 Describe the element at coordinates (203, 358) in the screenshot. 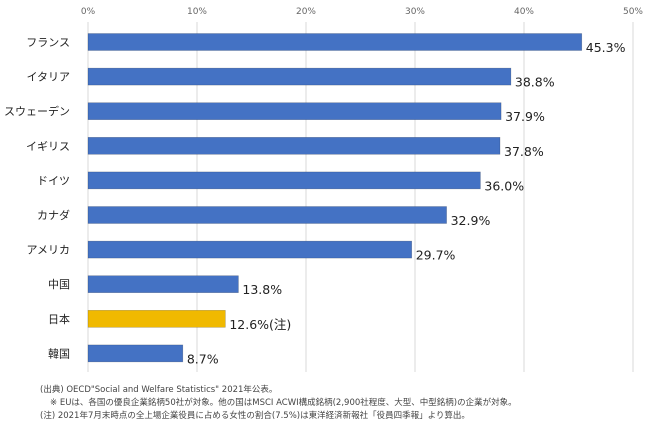

I see `value-label: 8.7%` at that location.